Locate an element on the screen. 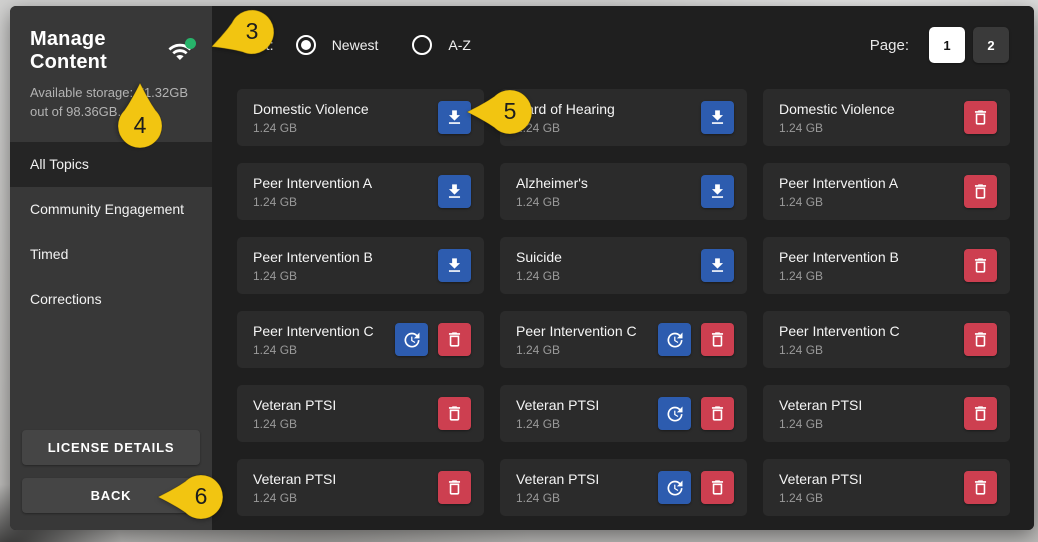 The height and width of the screenshot is (542, 1038). page-button-2: 2 is located at coordinates (991, 45).